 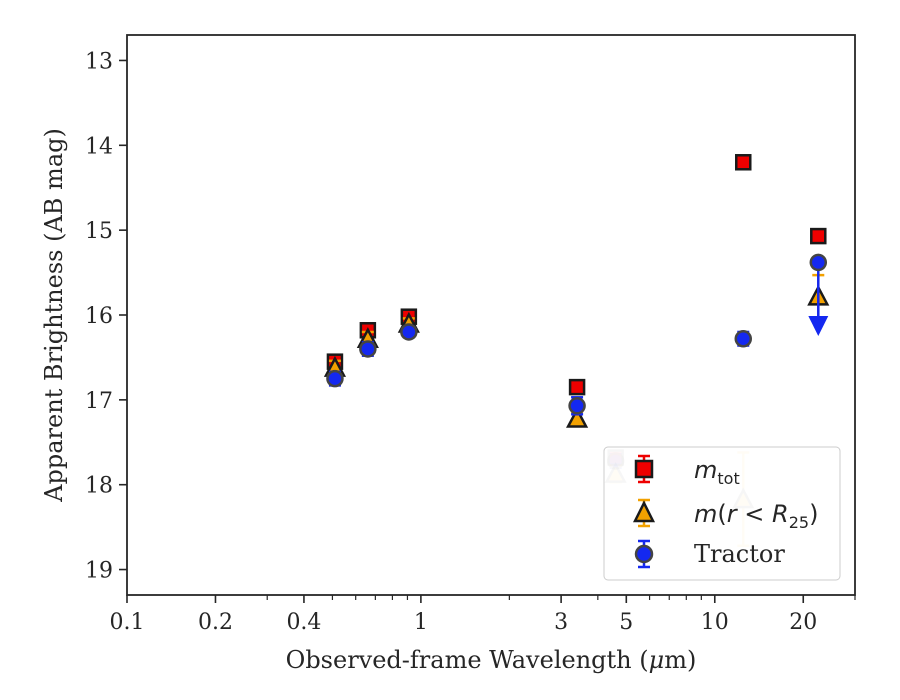 What do you see at coordinates (644, 554) in the screenshot?
I see `legend-tractor-marker` at bounding box center [644, 554].